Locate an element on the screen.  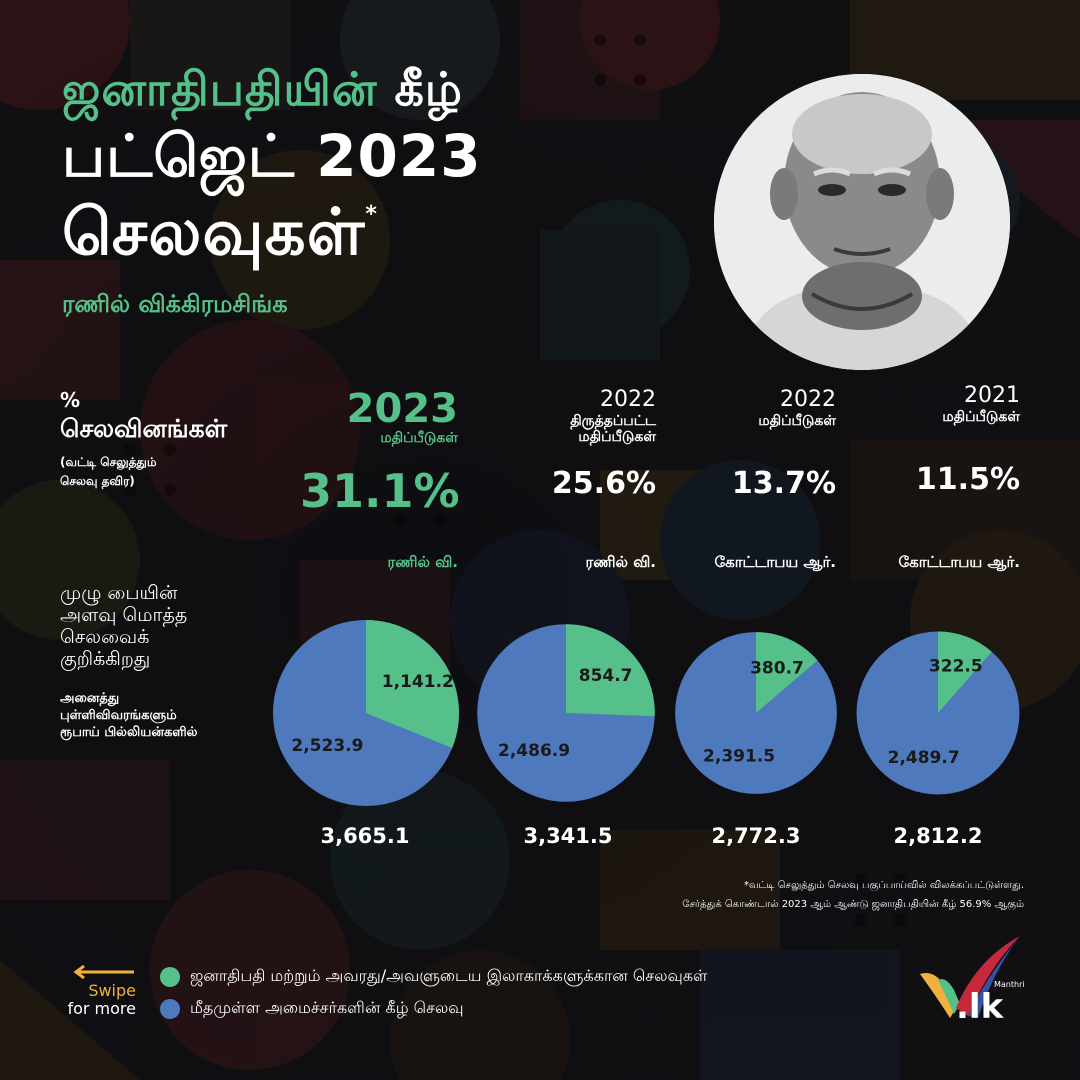
col-2-subtitle-2: மதிப்பீடுகள் is located at coordinates (617, 437).